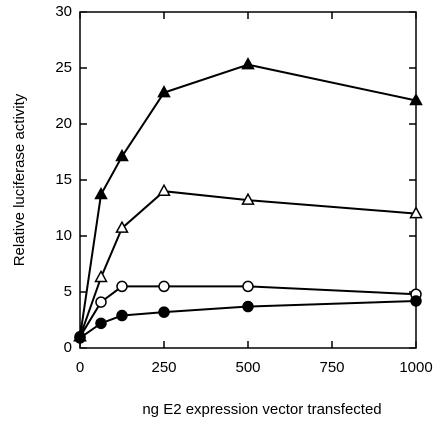 The height and width of the screenshot is (424, 440). What do you see at coordinates (247, 367) in the screenshot?
I see `x-tick-label: 500` at bounding box center [247, 367].